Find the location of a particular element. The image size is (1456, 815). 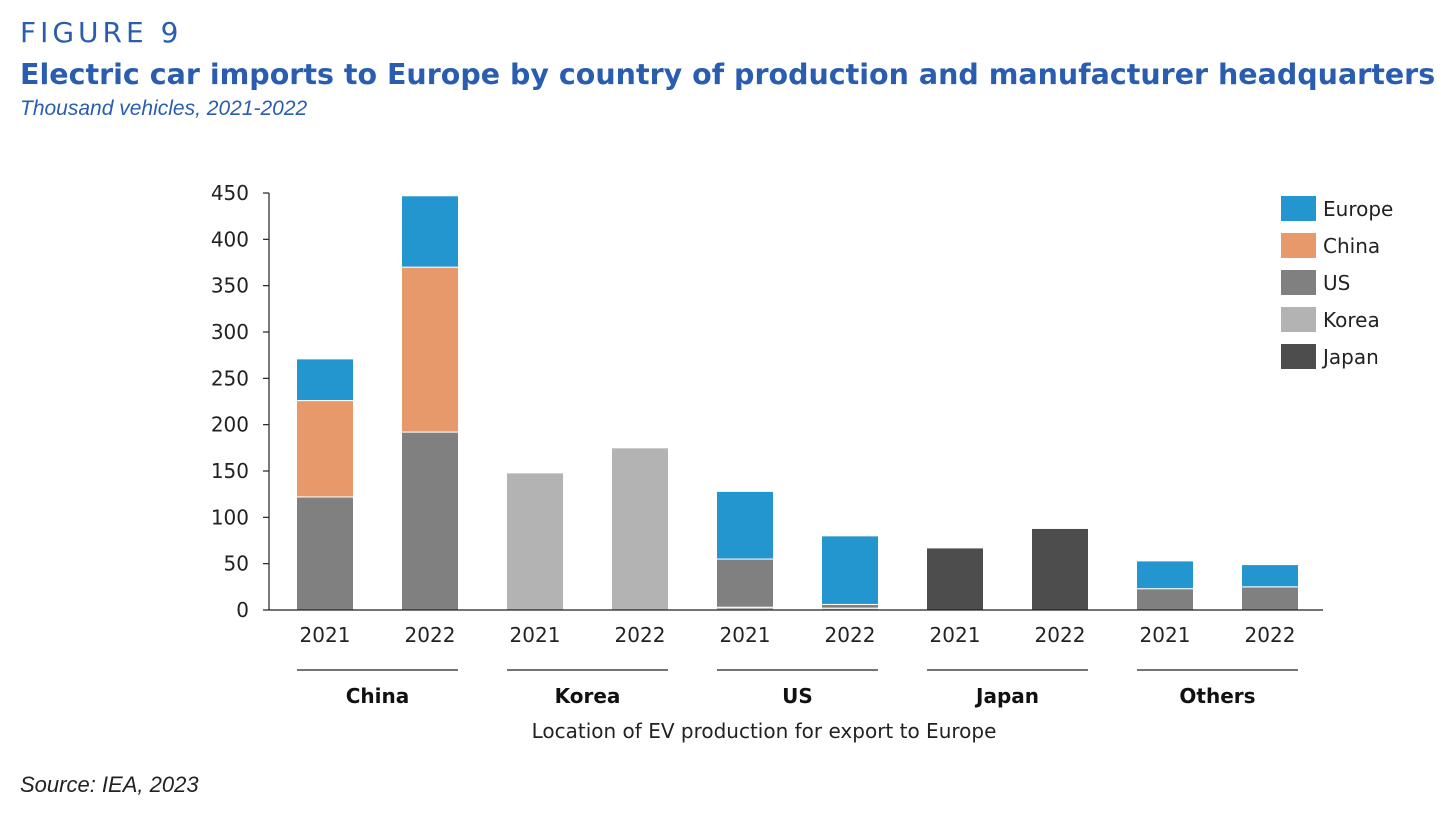

y-tick-label: 450 is located at coordinates (230, 193).